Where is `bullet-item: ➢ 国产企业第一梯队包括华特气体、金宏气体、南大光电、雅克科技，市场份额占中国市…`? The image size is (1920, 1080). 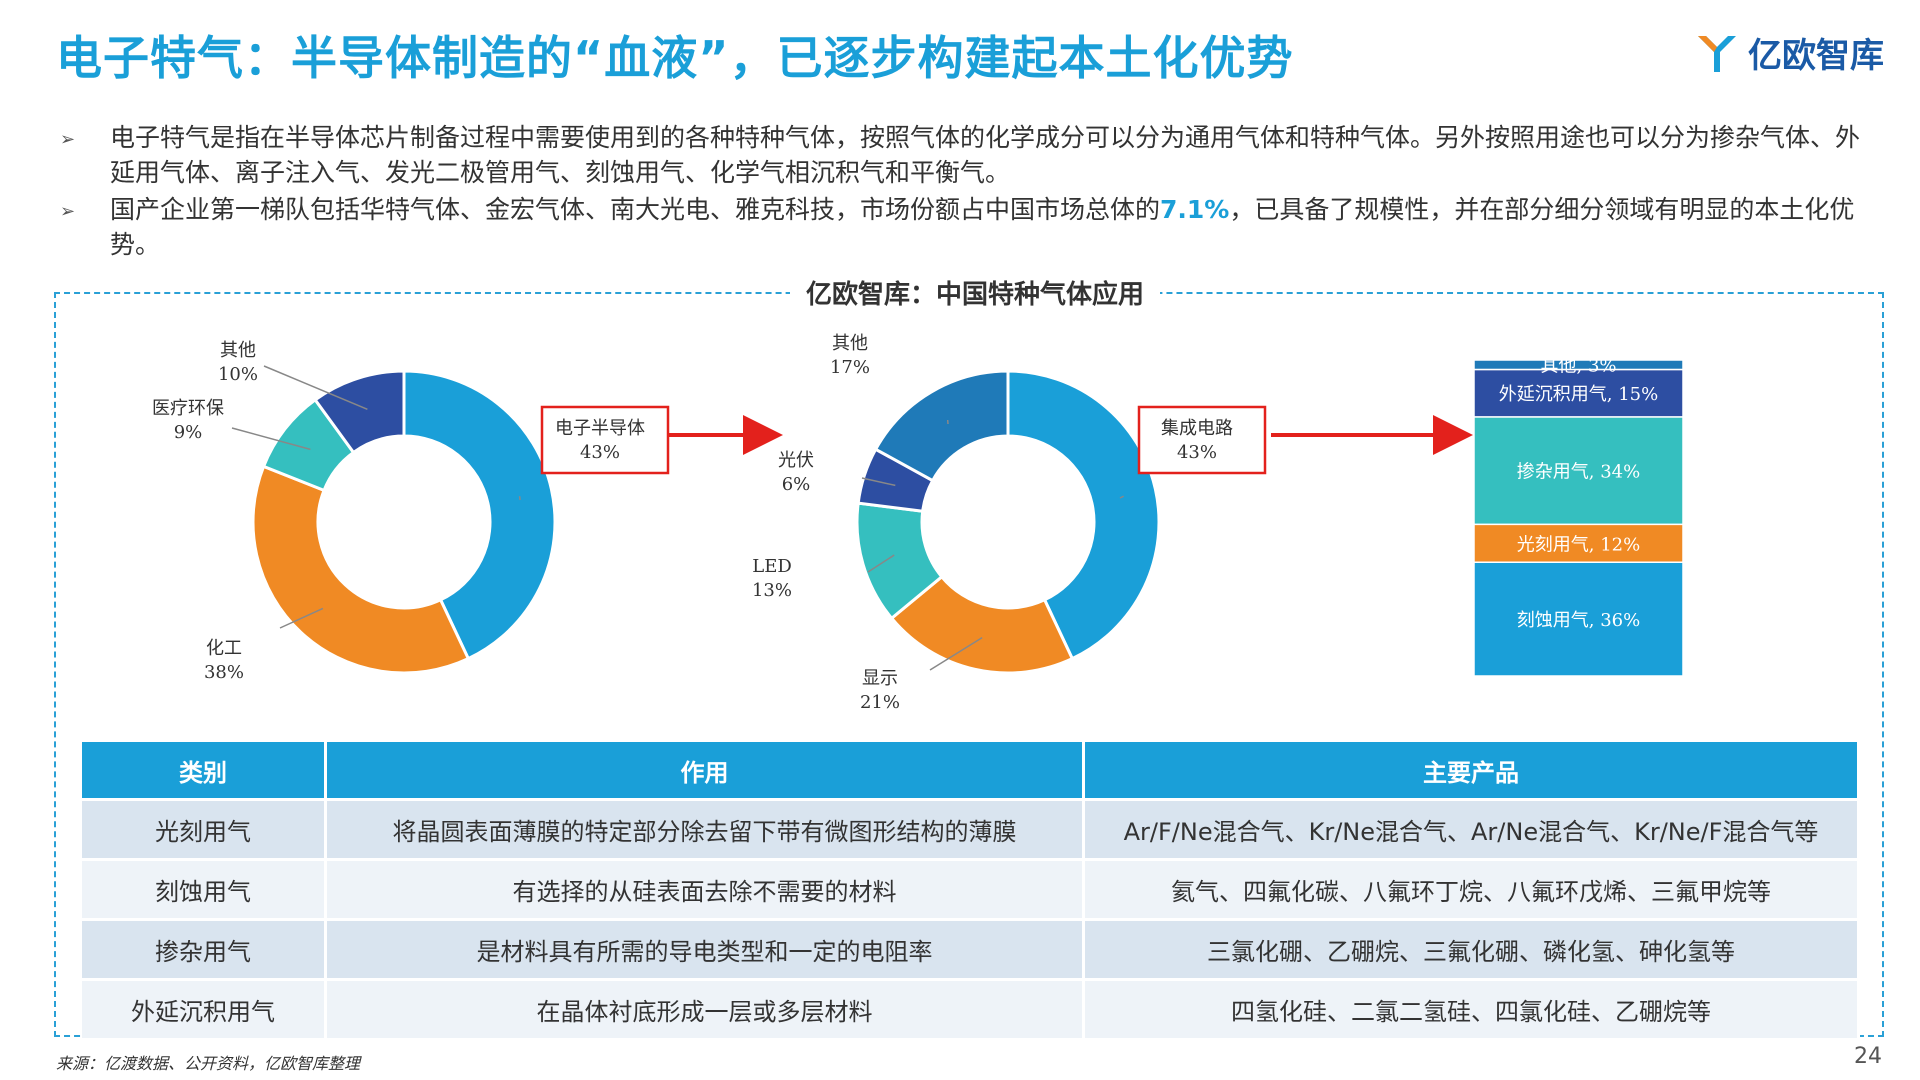 bullet-item: ➢ 国产企业第一梯队包括华特气体、金宏气体、南大光电、雅克科技，市场份额占中国市… is located at coordinates (970, 227).